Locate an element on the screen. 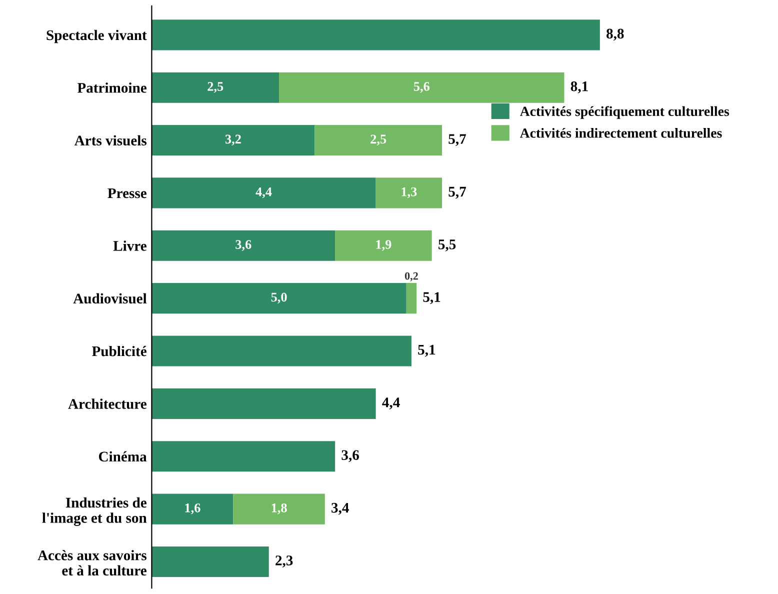  y-tick-label: Architecture is located at coordinates (107, 403).